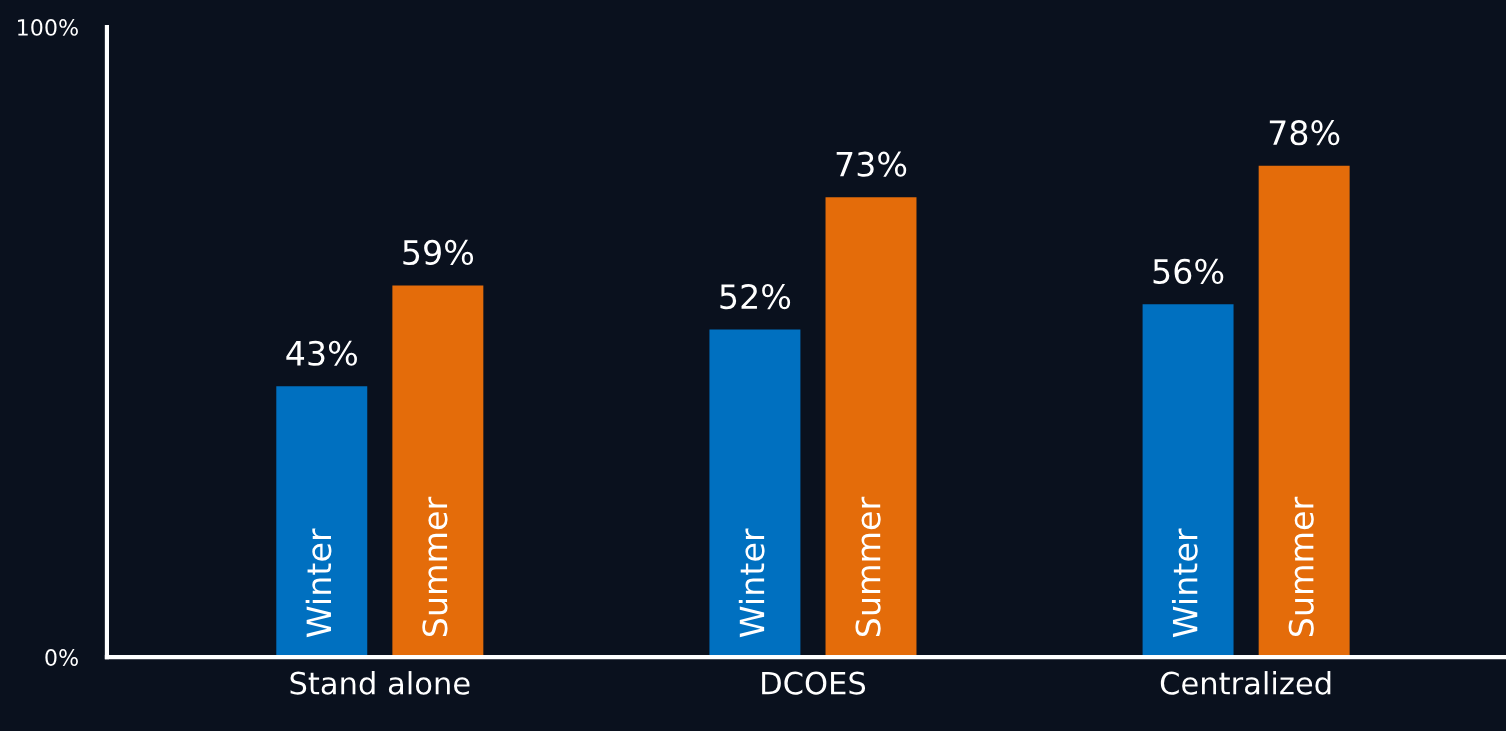 The height and width of the screenshot is (731, 1506). What do you see at coordinates (380, 683) in the screenshot?
I see `x-tick-label: Stand alone` at bounding box center [380, 683].